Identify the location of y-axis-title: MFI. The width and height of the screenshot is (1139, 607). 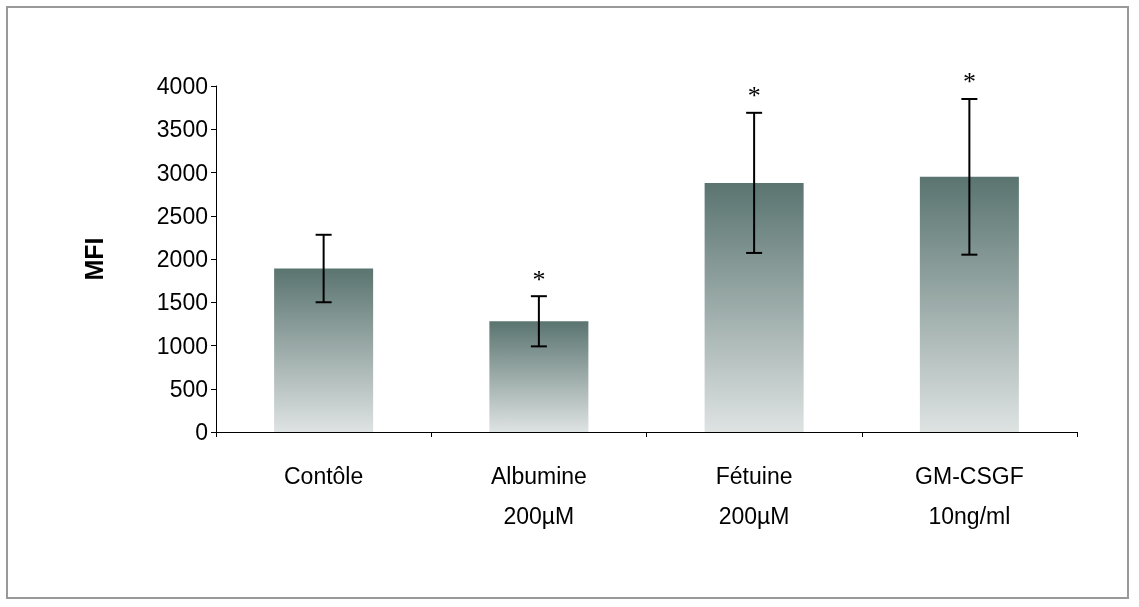
(93, 259).